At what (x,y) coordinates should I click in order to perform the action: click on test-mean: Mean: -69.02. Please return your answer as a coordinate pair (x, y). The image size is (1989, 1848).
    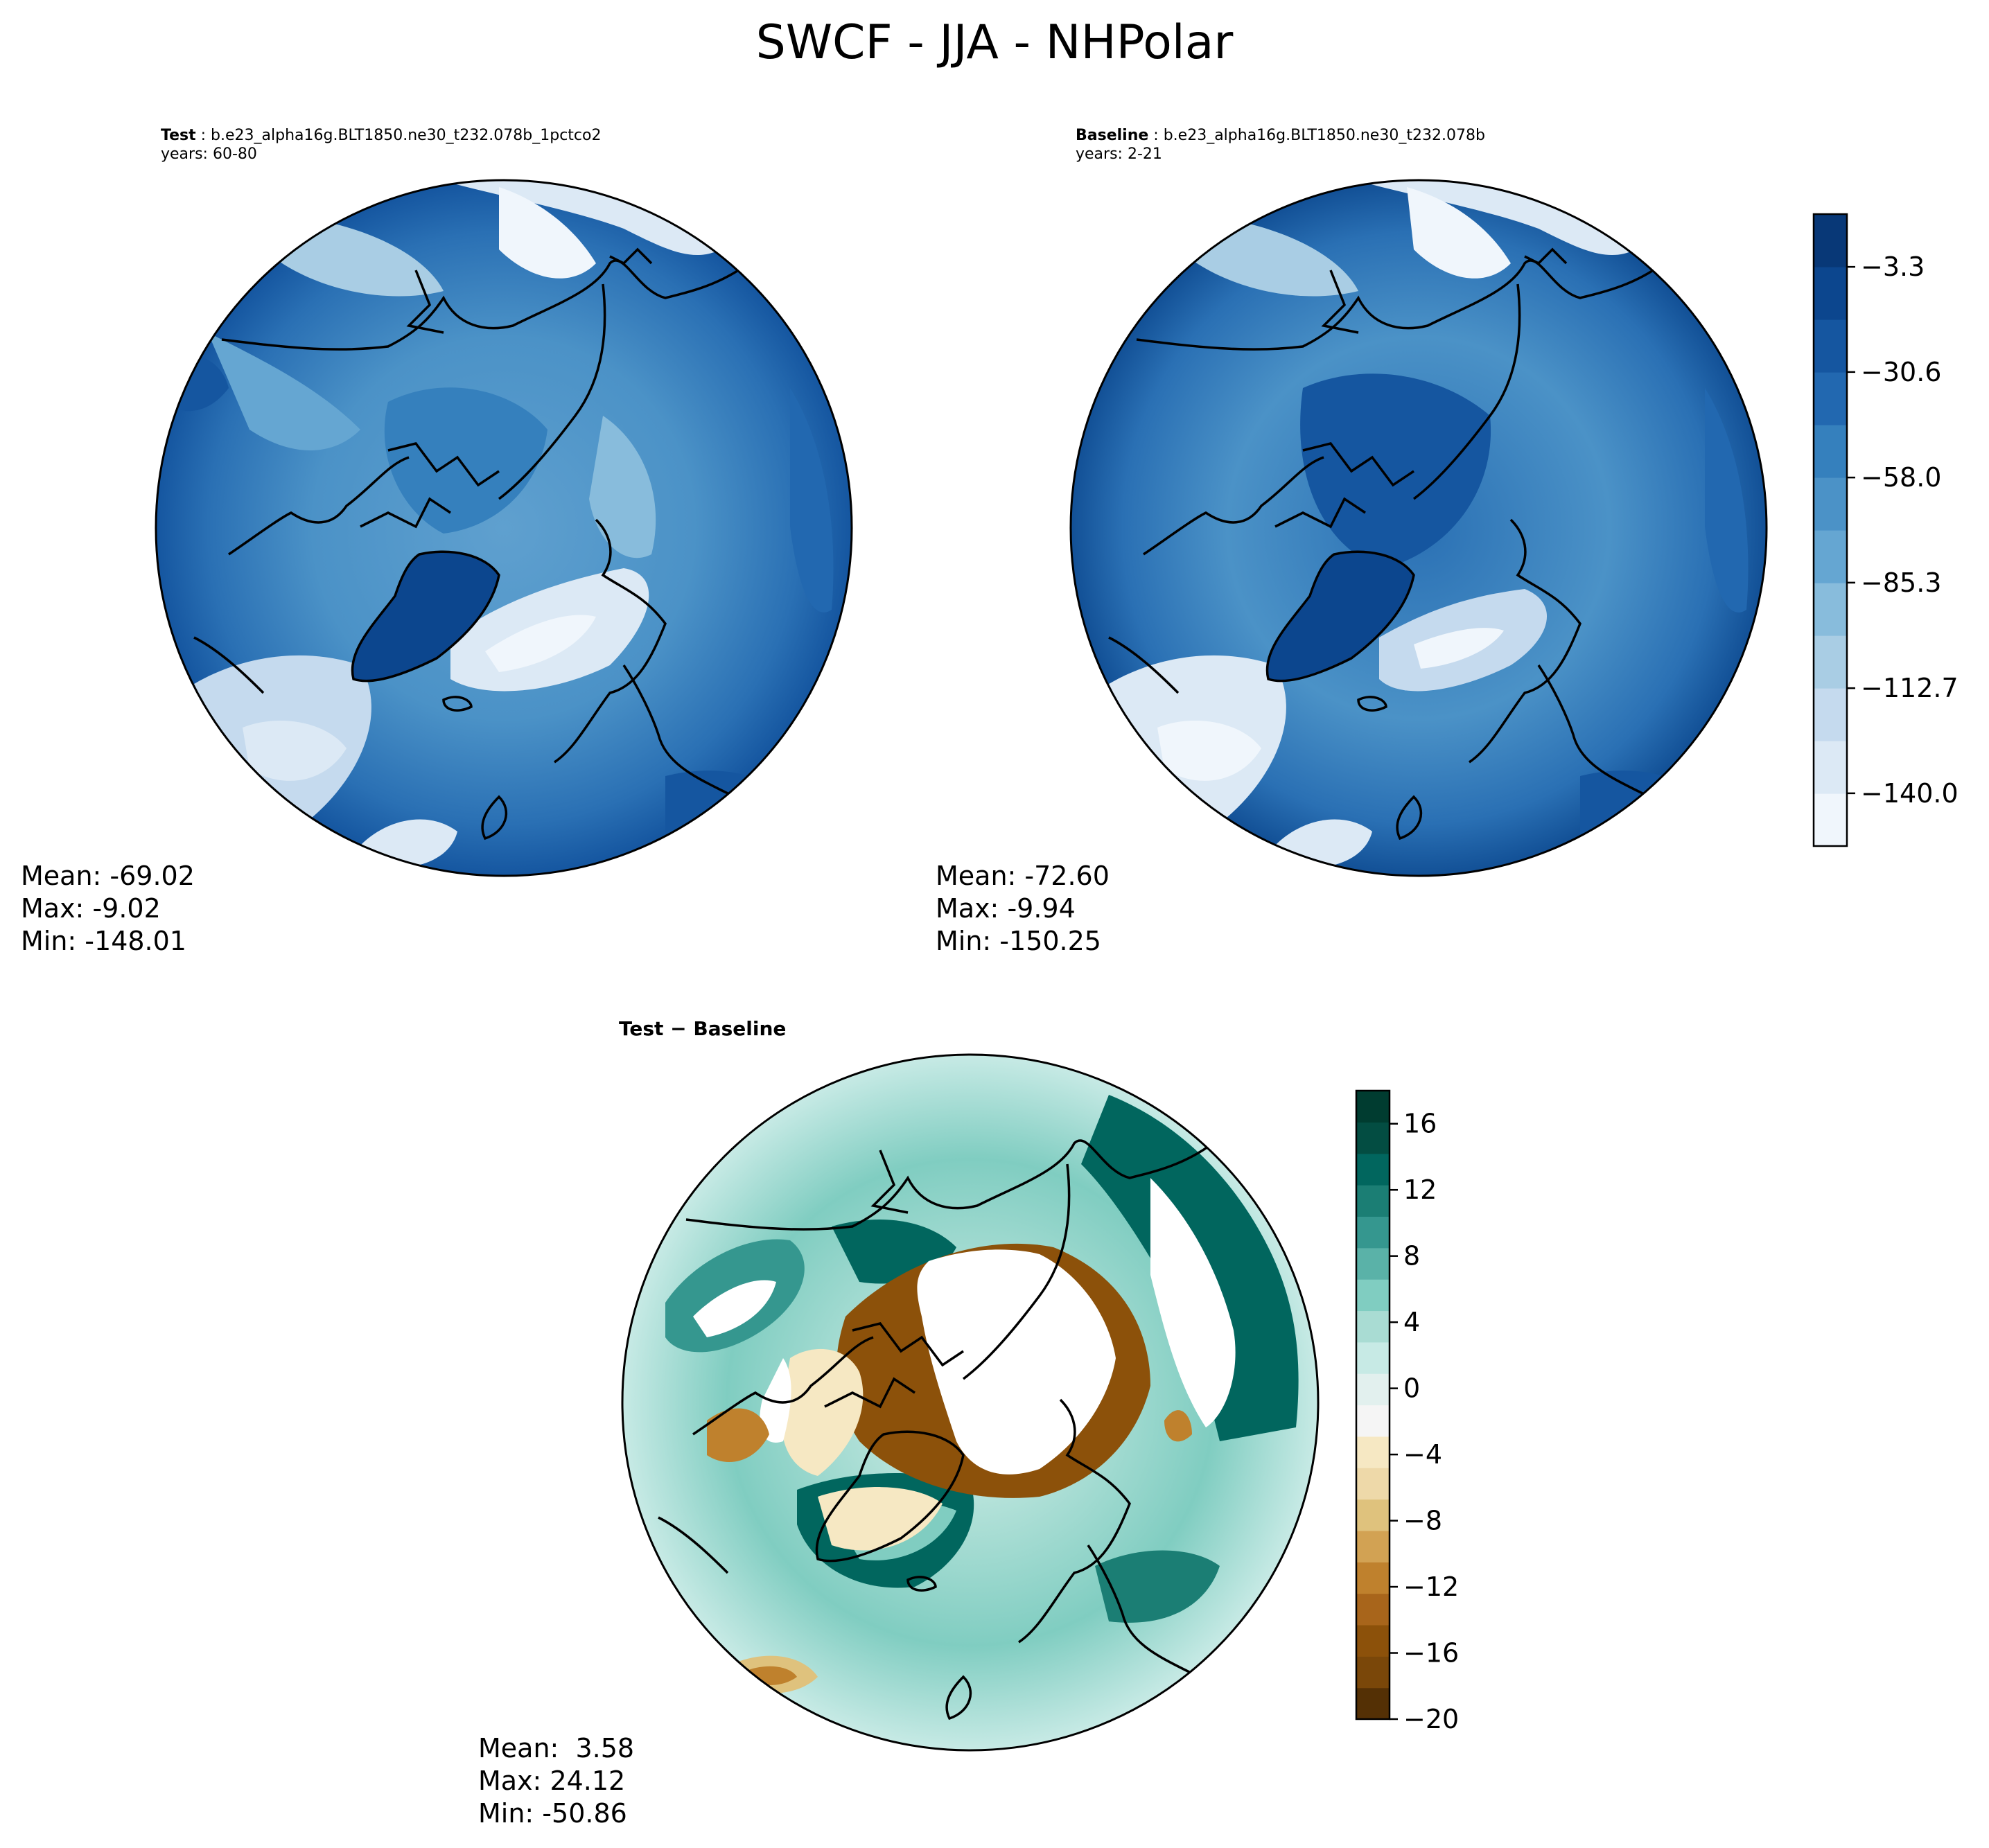
    Looking at the image, I should click on (108, 876).